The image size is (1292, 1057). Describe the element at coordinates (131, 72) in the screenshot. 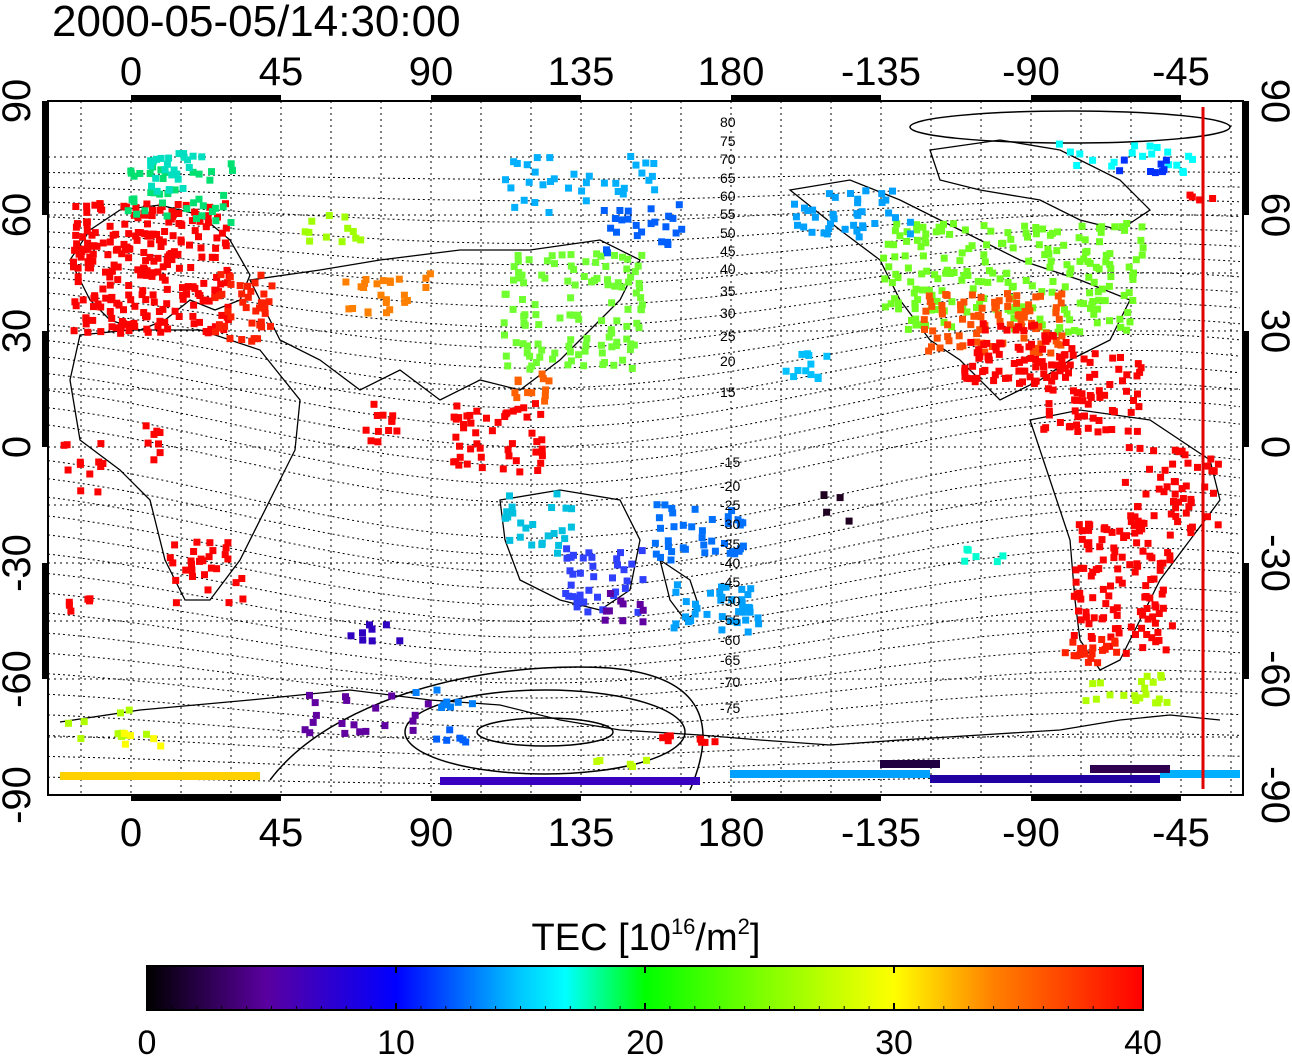

I see `top-axis-label: 0` at that location.